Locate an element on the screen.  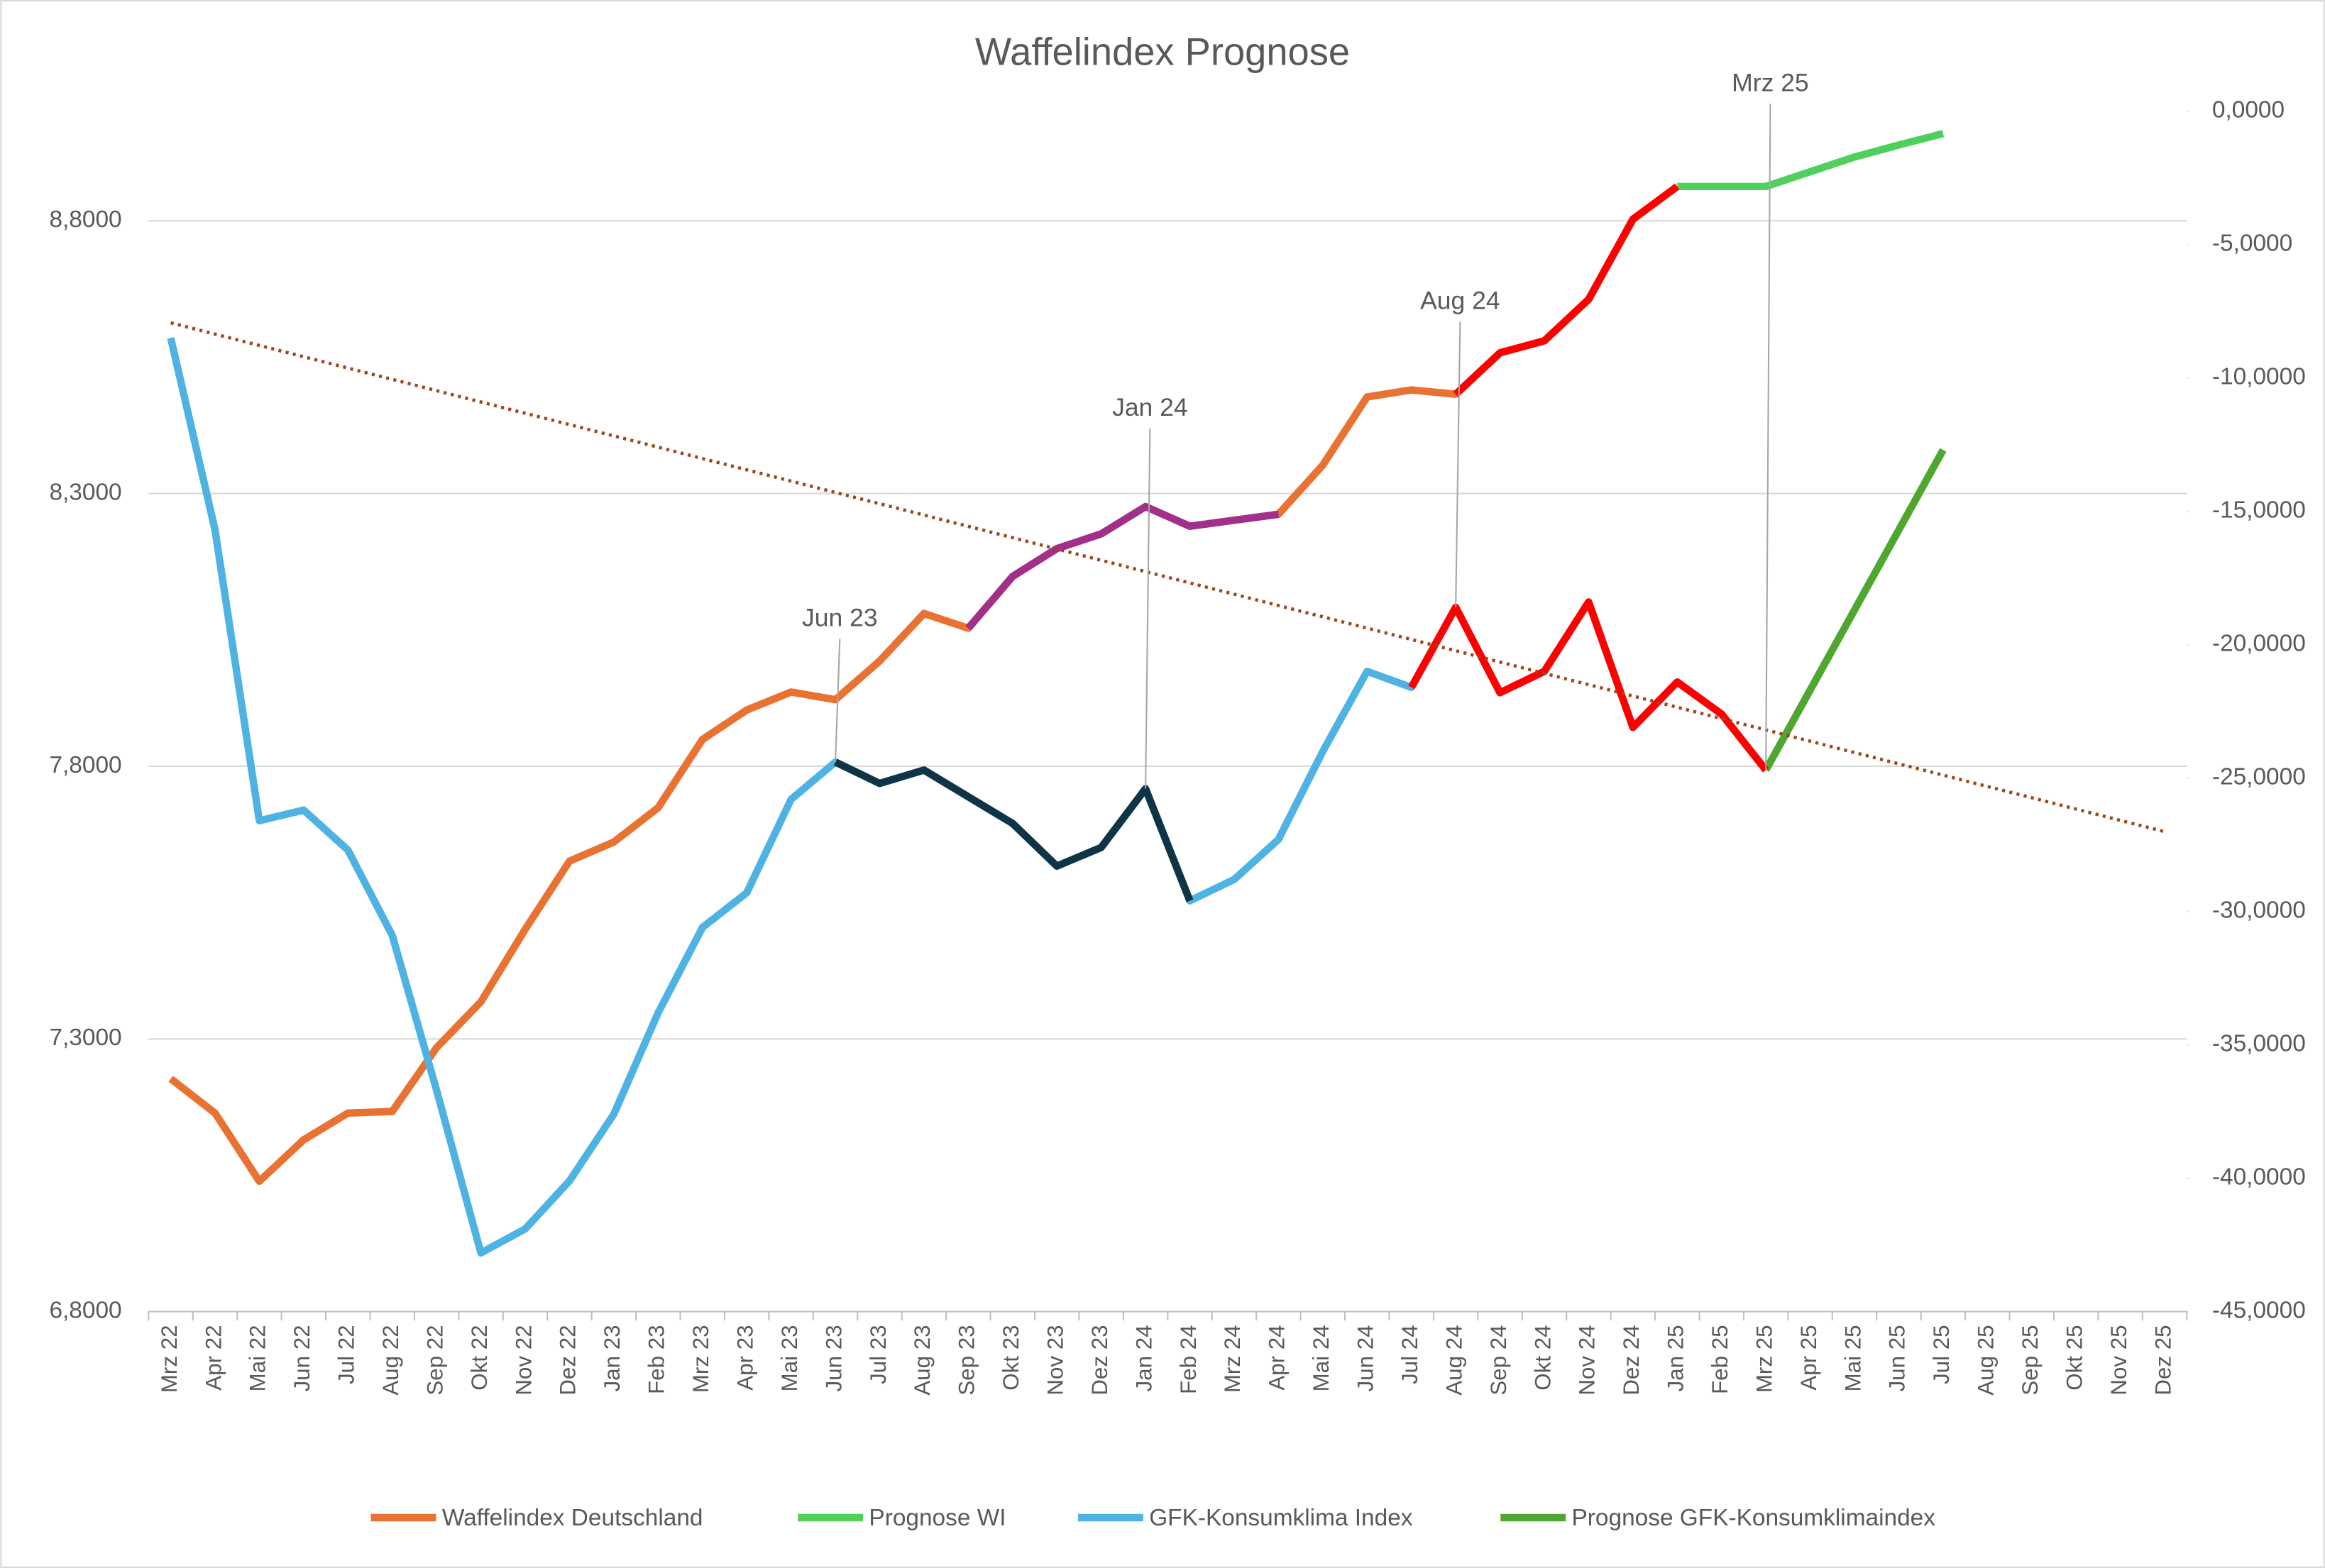
legend-label: Waffelindex Deutschland is located at coordinates (572, 1518).